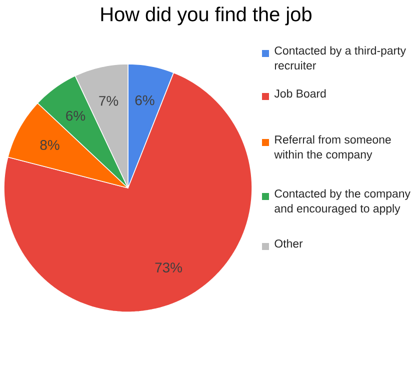 The height and width of the screenshot is (366, 413). What do you see at coordinates (206, 16) in the screenshot?
I see `chart-title: How did you find the job` at bounding box center [206, 16].